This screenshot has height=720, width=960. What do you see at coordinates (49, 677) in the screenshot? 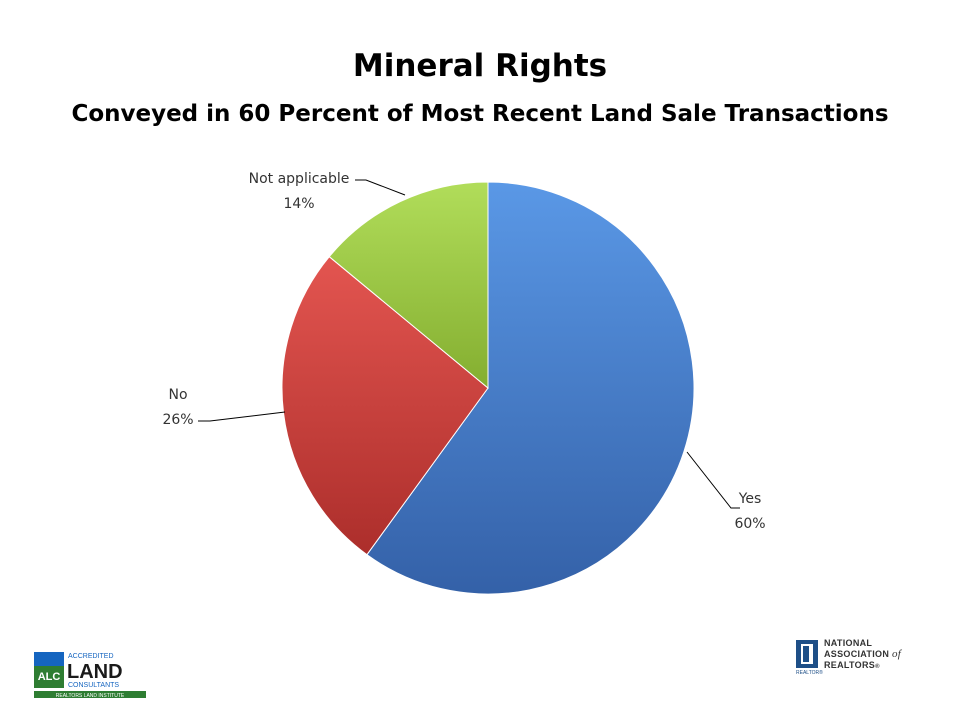
I see `svg-text: ALC` at bounding box center [49, 677].